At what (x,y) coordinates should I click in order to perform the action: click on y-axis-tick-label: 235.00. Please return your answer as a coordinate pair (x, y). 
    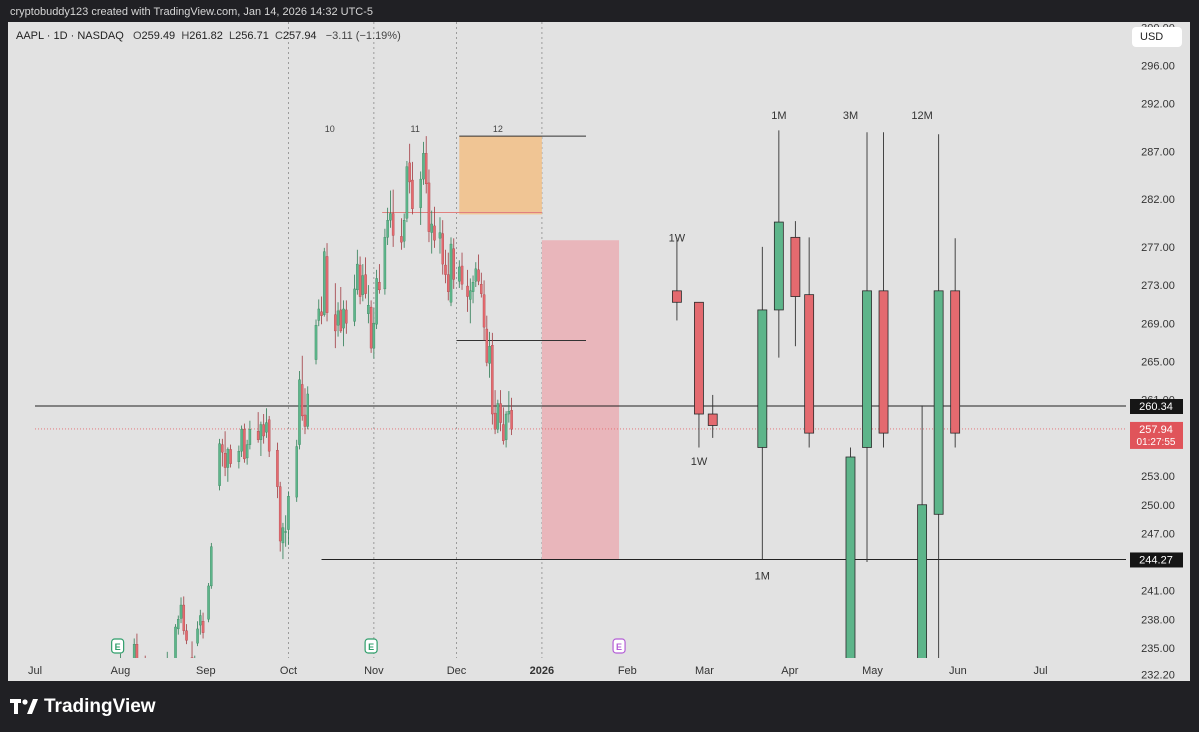
    Looking at the image, I should click on (1158, 649).